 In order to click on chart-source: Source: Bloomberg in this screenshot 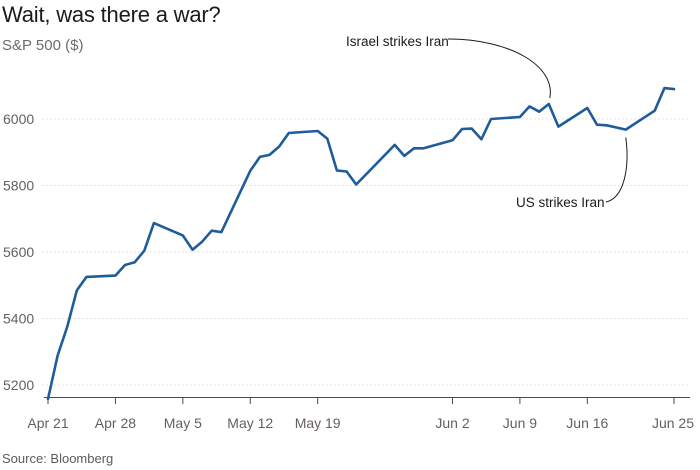, I will do `click(58, 458)`.